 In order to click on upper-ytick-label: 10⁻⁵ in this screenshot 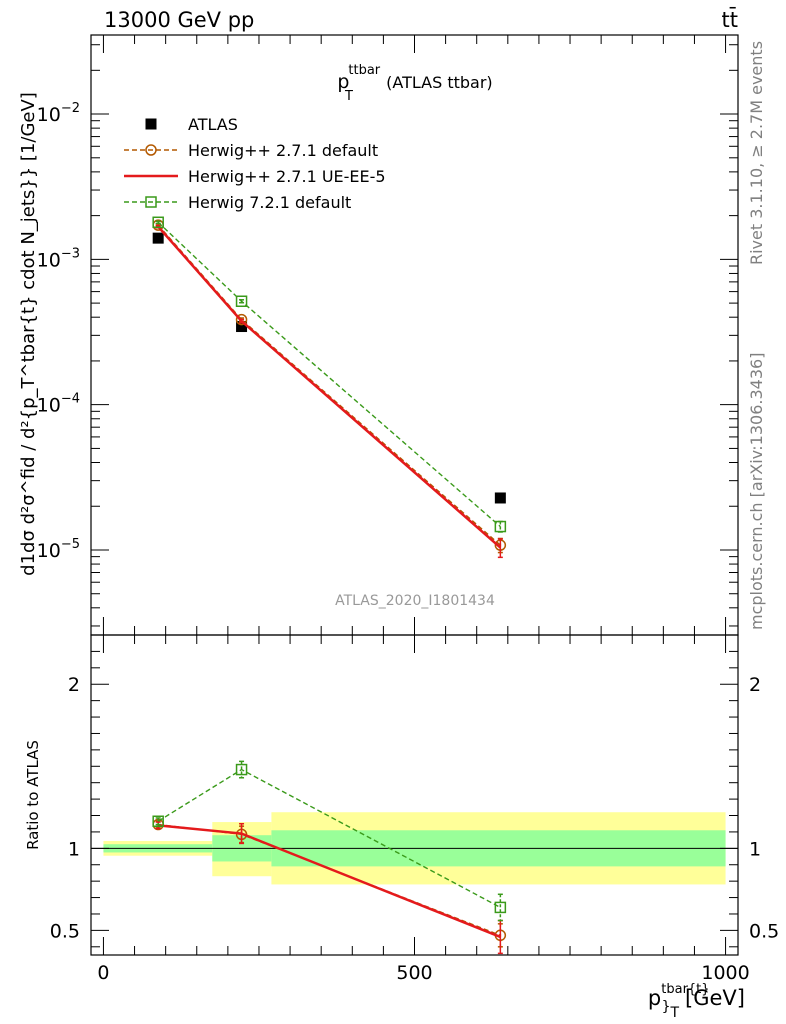, I will do `click(58, 549)`.